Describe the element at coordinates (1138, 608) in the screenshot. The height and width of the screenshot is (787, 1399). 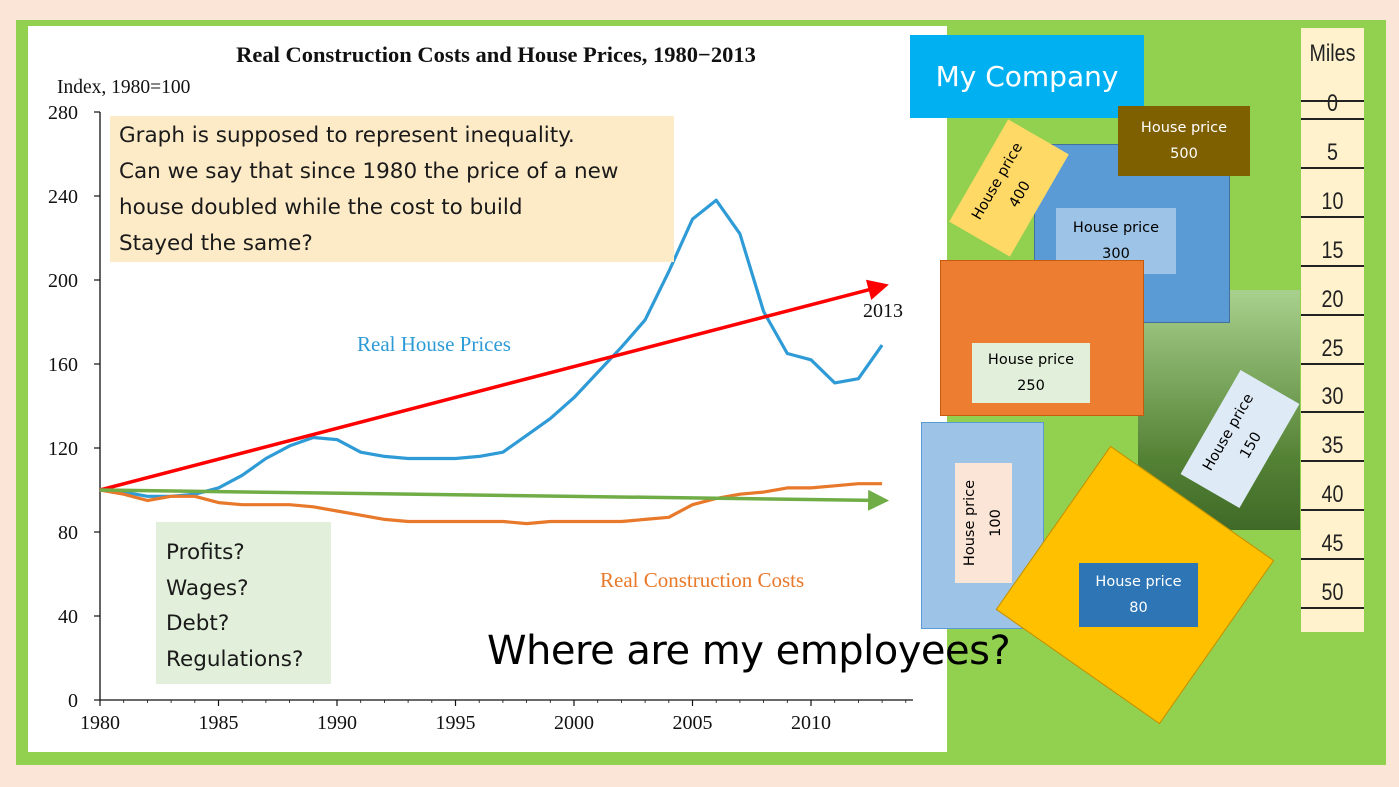
I see `house-price-value: 80` at that location.